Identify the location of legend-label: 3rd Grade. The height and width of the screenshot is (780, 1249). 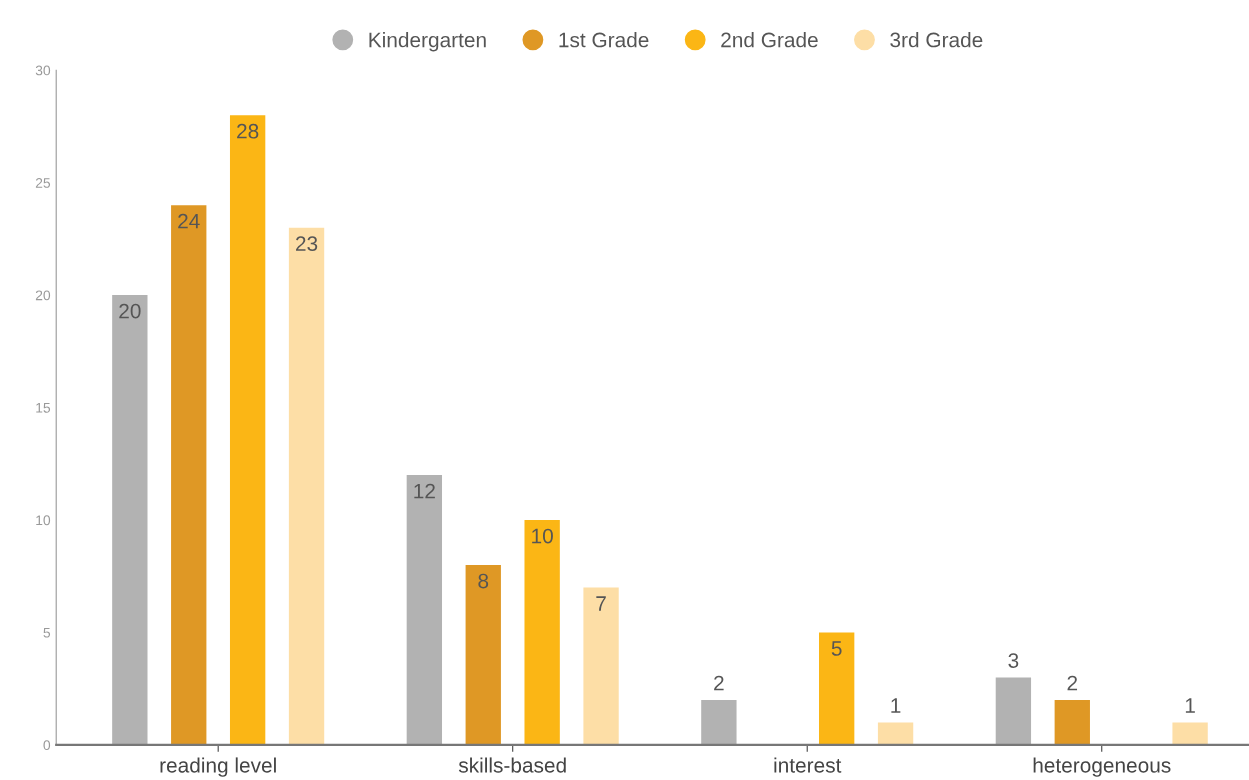
(936, 40).